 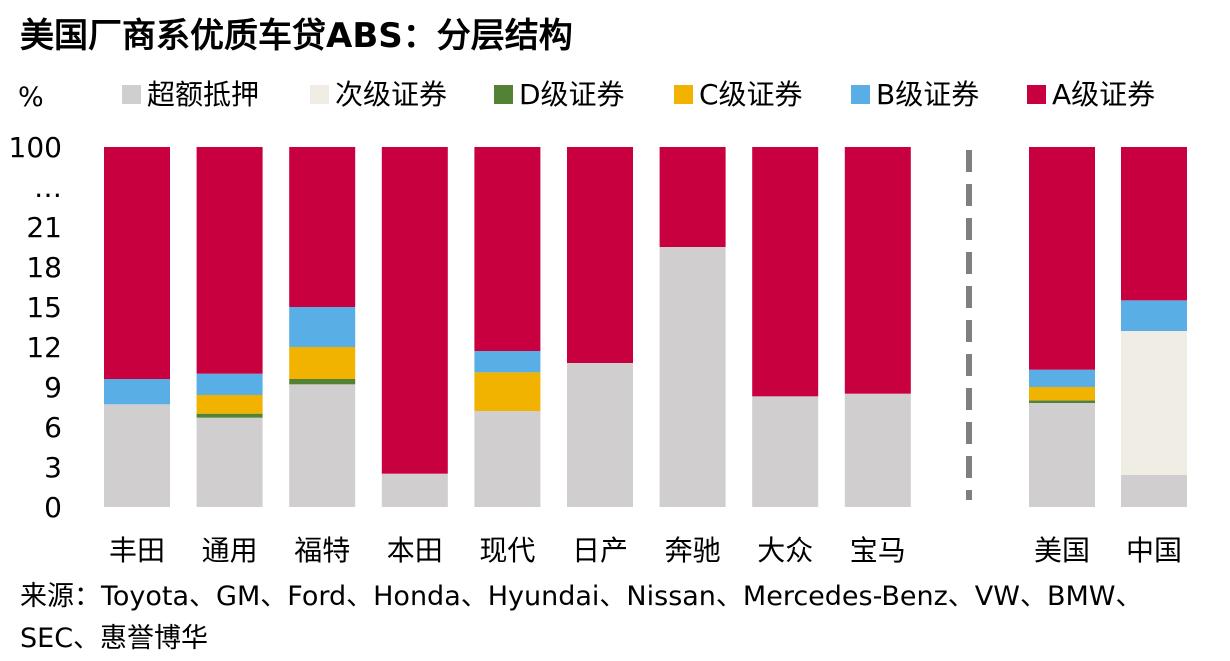 What do you see at coordinates (44, 307) in the screenshot?
I see `y-tick-label: 15` at bounding box center [44, 307].